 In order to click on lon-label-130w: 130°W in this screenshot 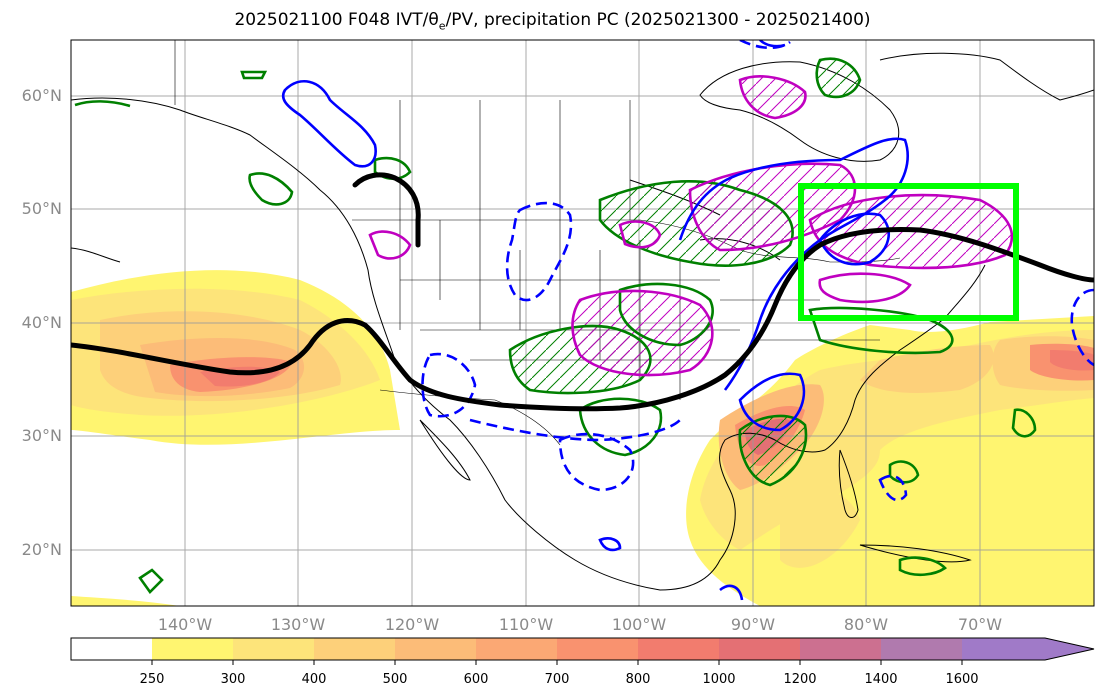, I will do `click(298, 624)`.